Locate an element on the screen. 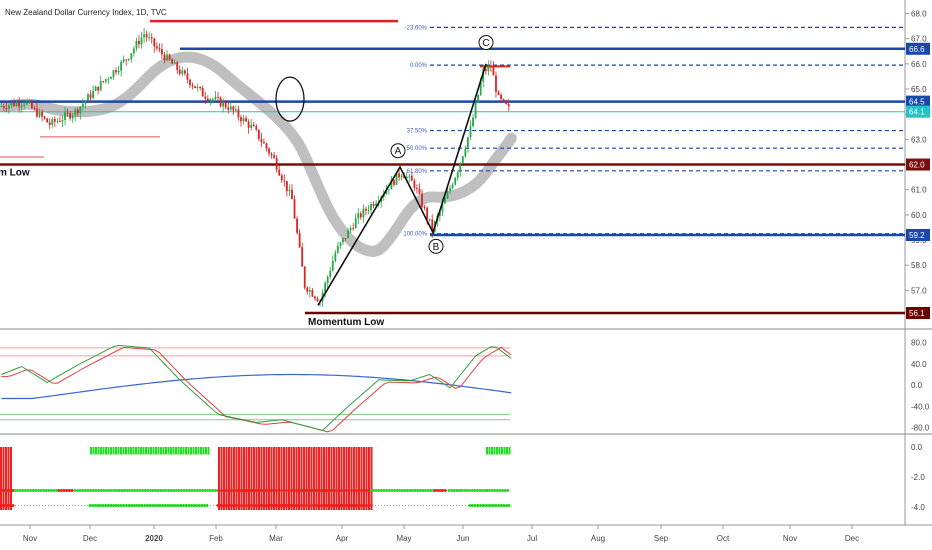 The width and height of the screenshot is (932, 550). oscillator-1-tick-label: 0.0 is located at coordinates (917, 385).